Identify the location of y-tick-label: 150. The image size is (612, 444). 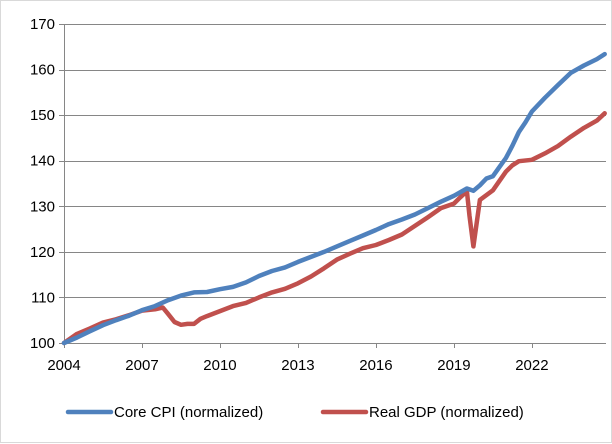
(42, 115).